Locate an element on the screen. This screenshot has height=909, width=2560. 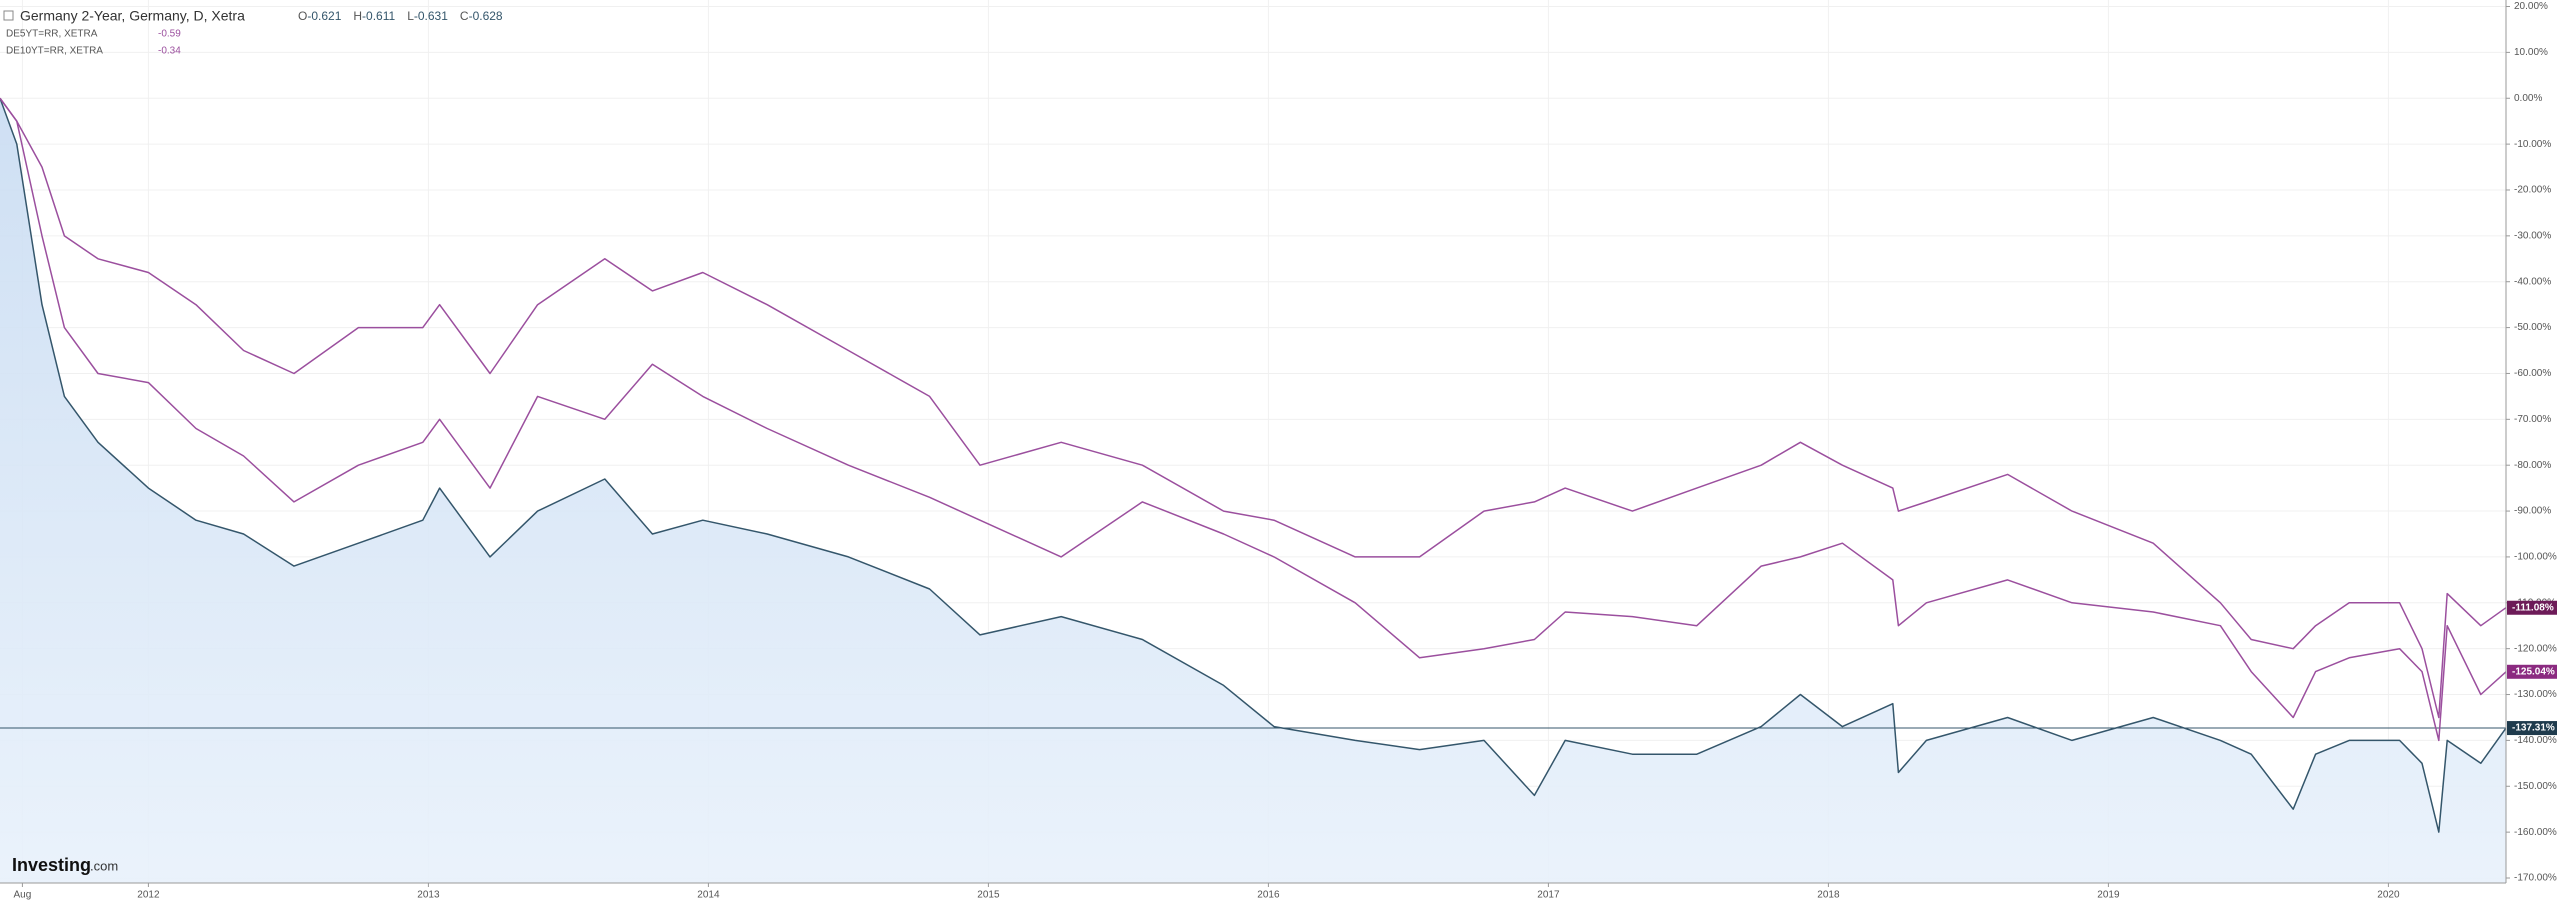
last-value-label: -137.31% is located at coordinates (2533, 728).